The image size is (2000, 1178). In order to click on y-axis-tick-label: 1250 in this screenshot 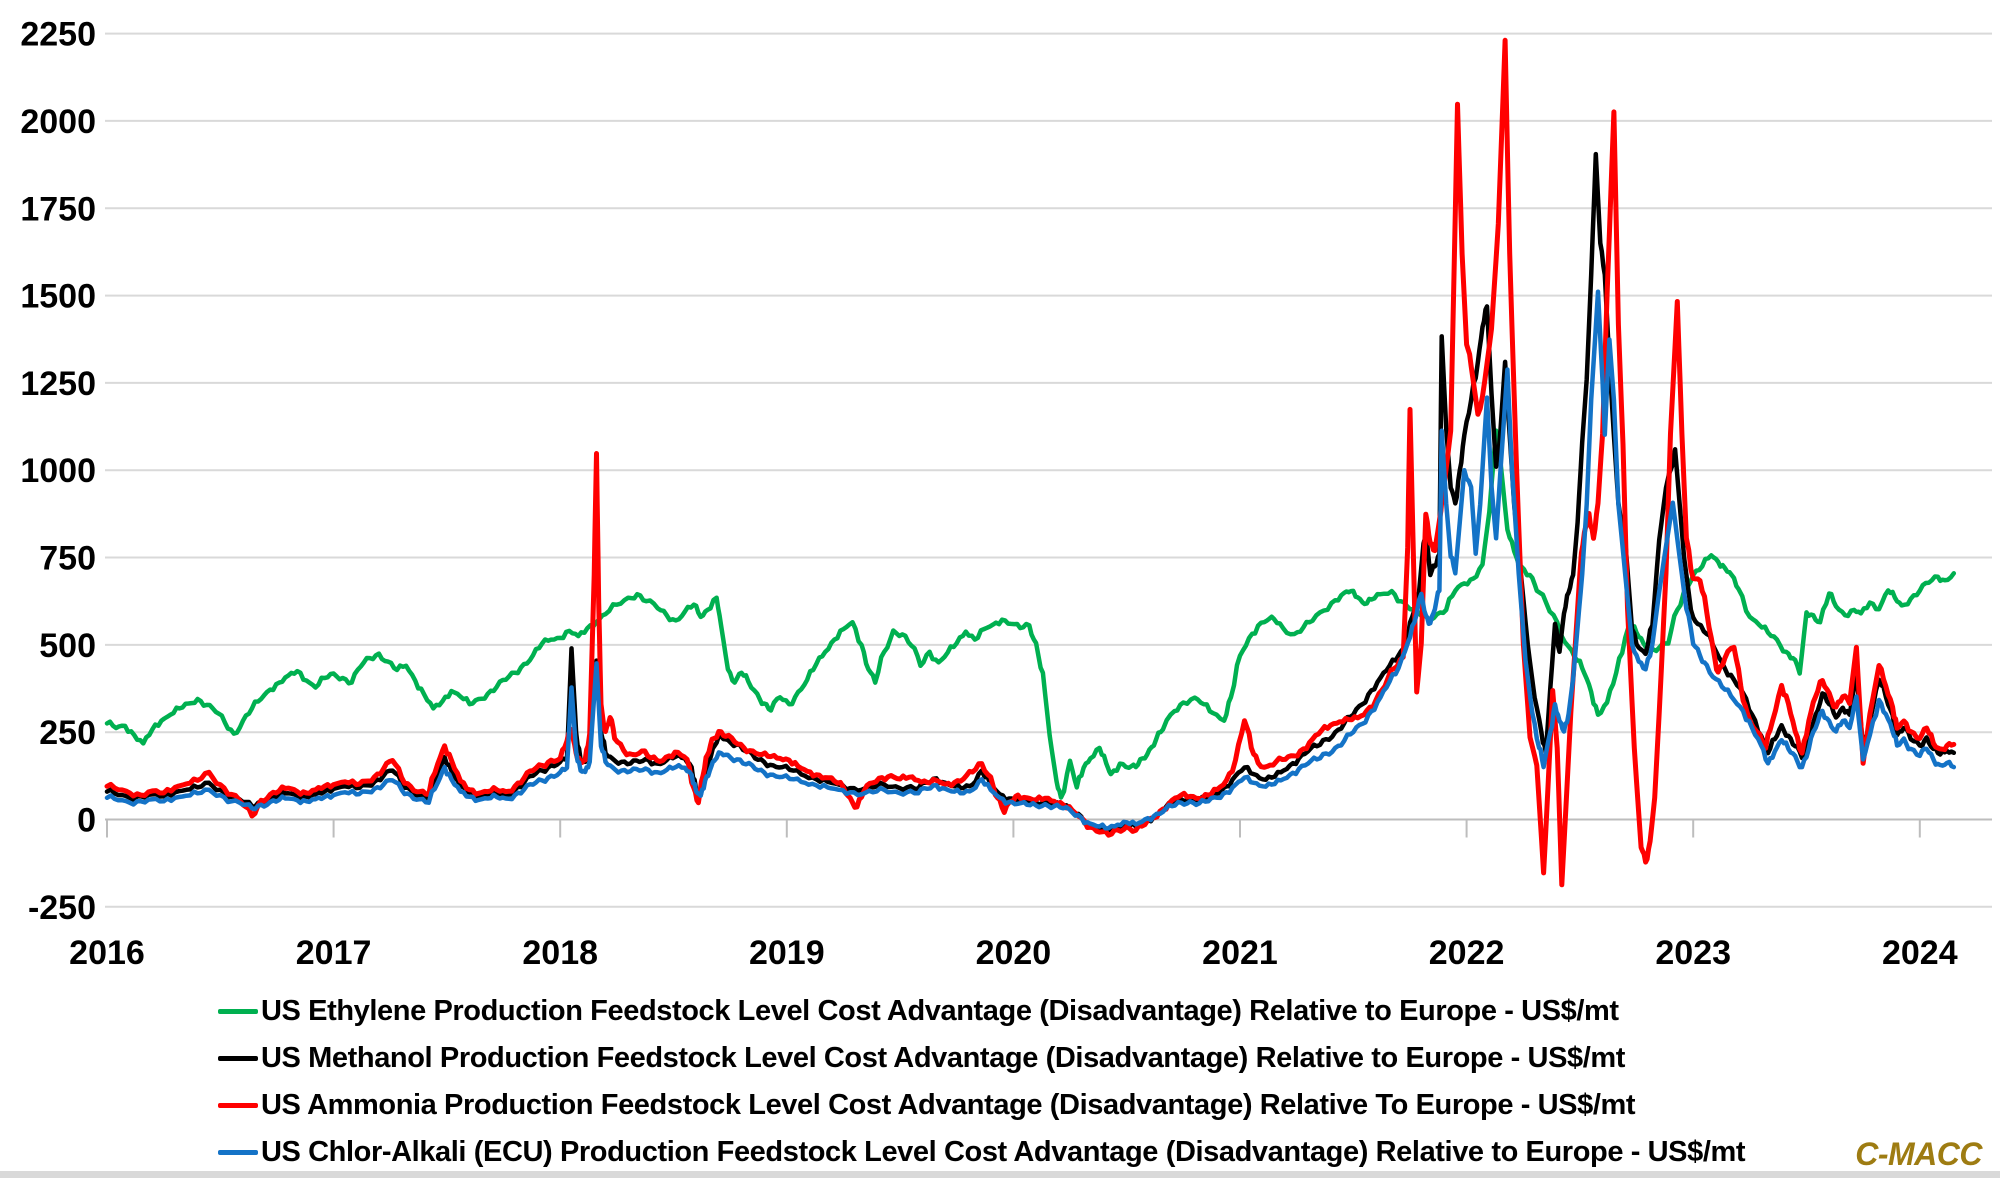, I will do `click(58, 384)`.